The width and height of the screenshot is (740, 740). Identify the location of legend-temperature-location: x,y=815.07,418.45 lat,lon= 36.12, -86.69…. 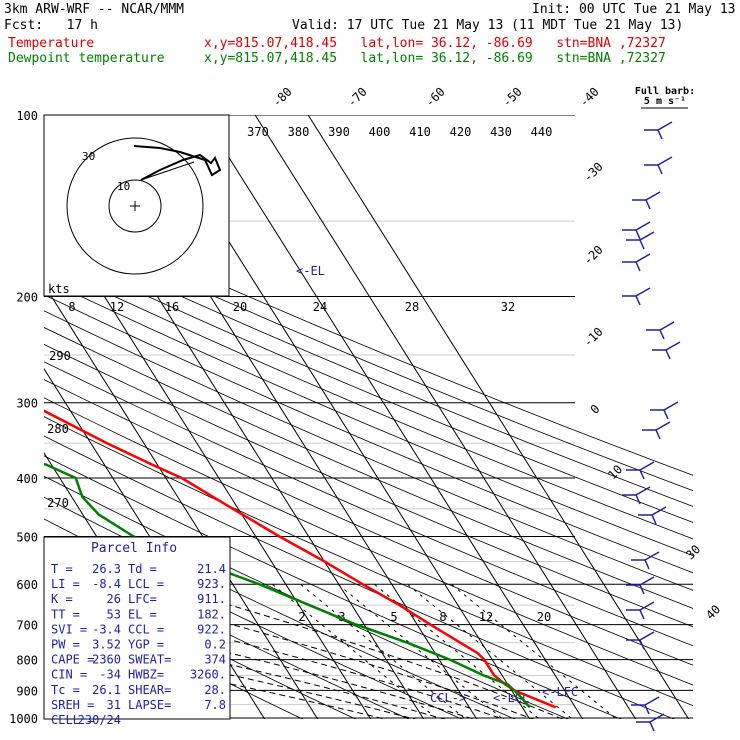
(435, 43).